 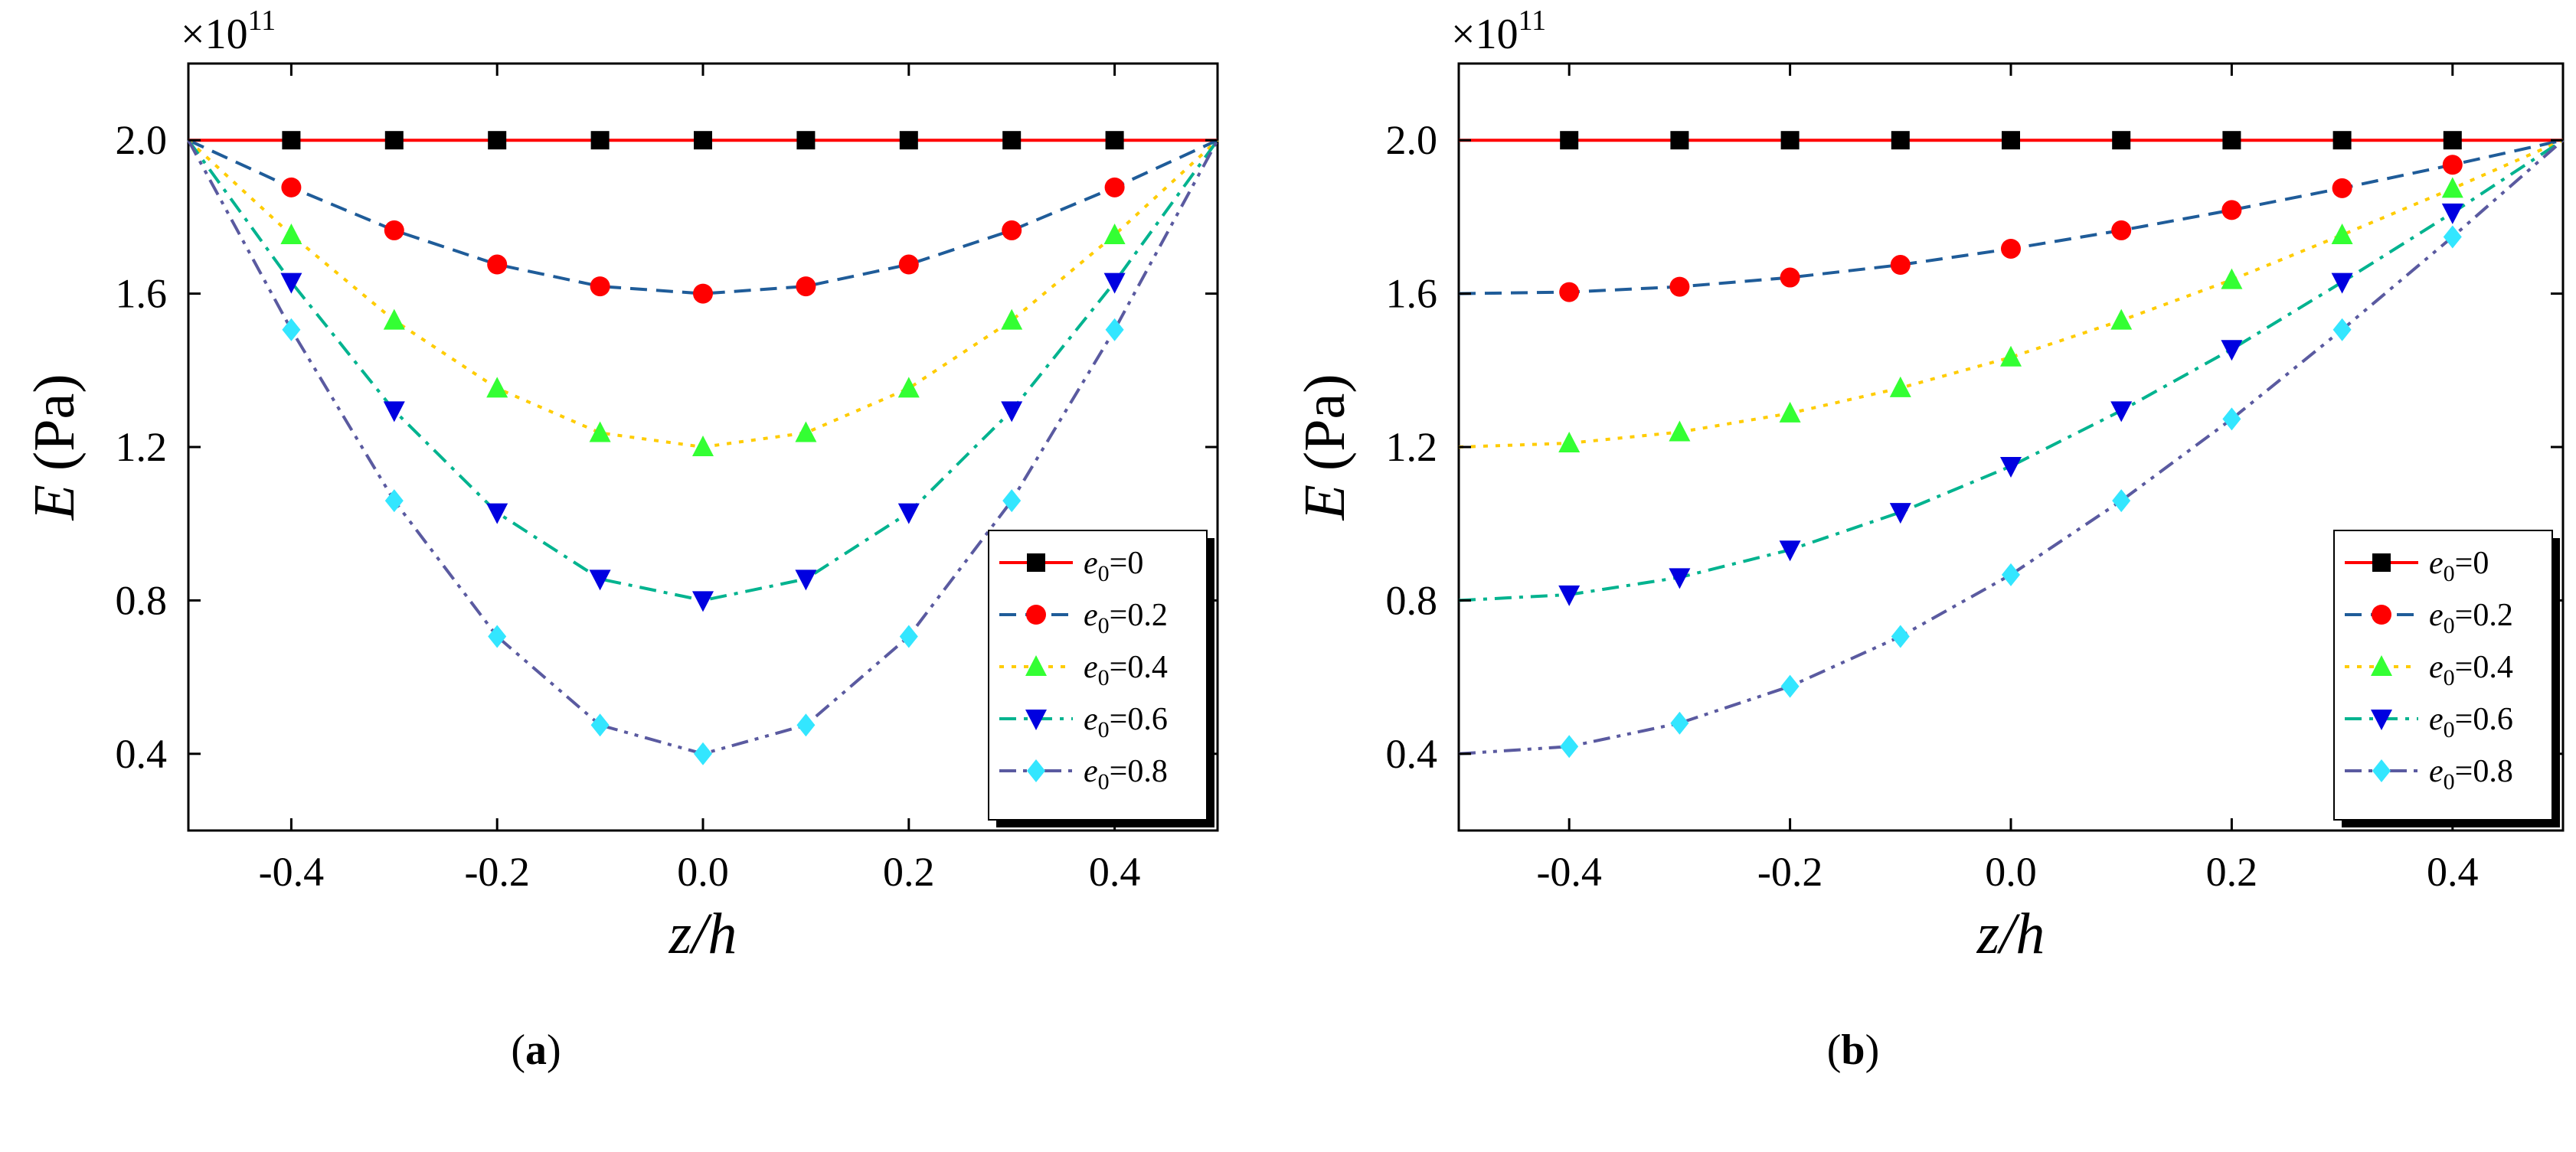 I want to click on caption-close-paren-b: ), so click(x=1872, y=1050).